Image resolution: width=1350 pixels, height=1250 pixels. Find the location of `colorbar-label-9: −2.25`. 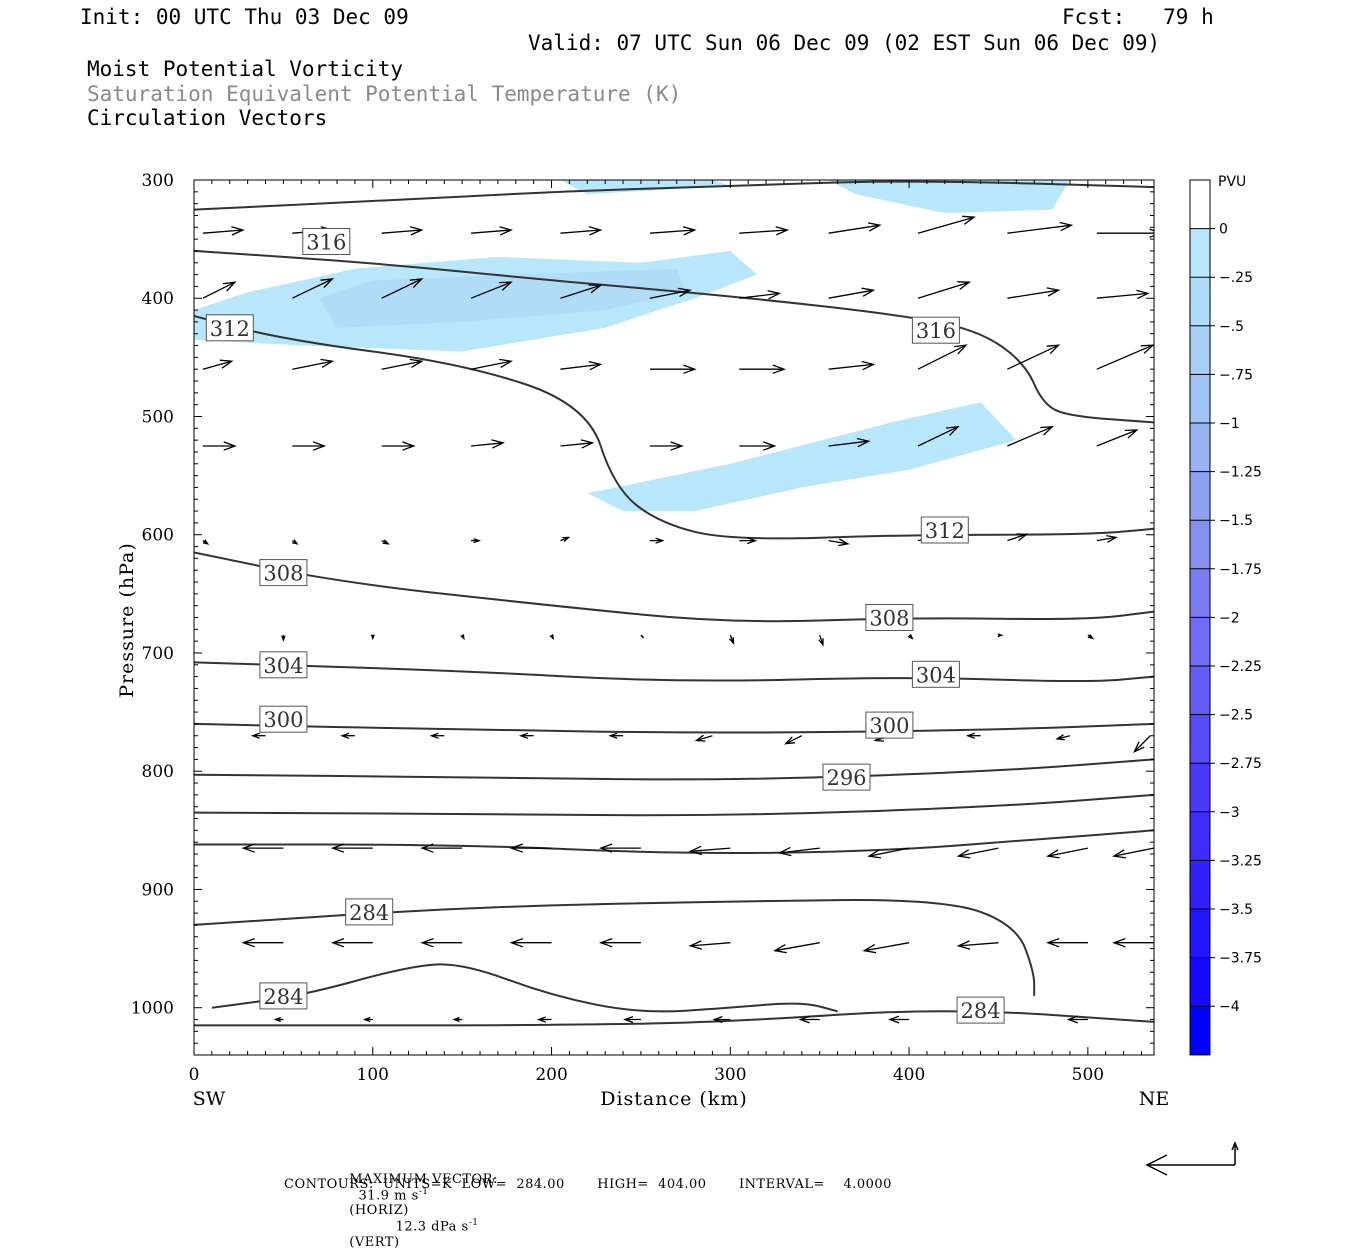

colorbar-label-9: −2.25 is located at coordinates (1240, 667).